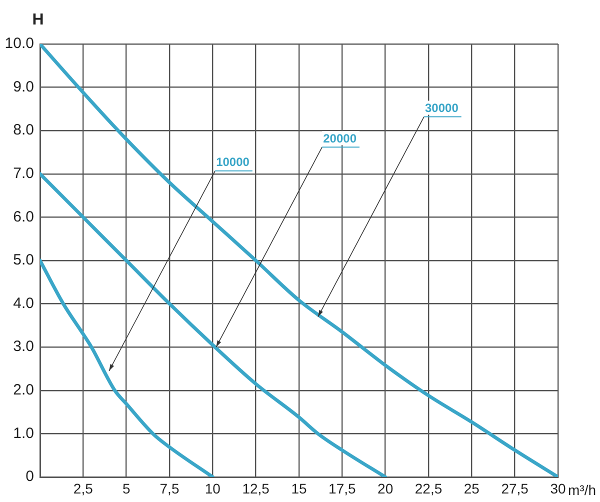  Describe the element at coordinates (83, 488) in the screenshot. I see `x-tick-label: 2,5` at that location.